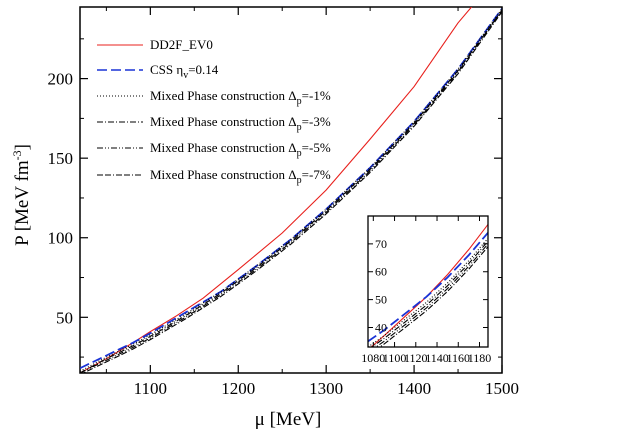  What do you see at coordinates (502, 388) in the screenshot?
I see `x-tick-label: 1500` at bounding box center [502, 388].